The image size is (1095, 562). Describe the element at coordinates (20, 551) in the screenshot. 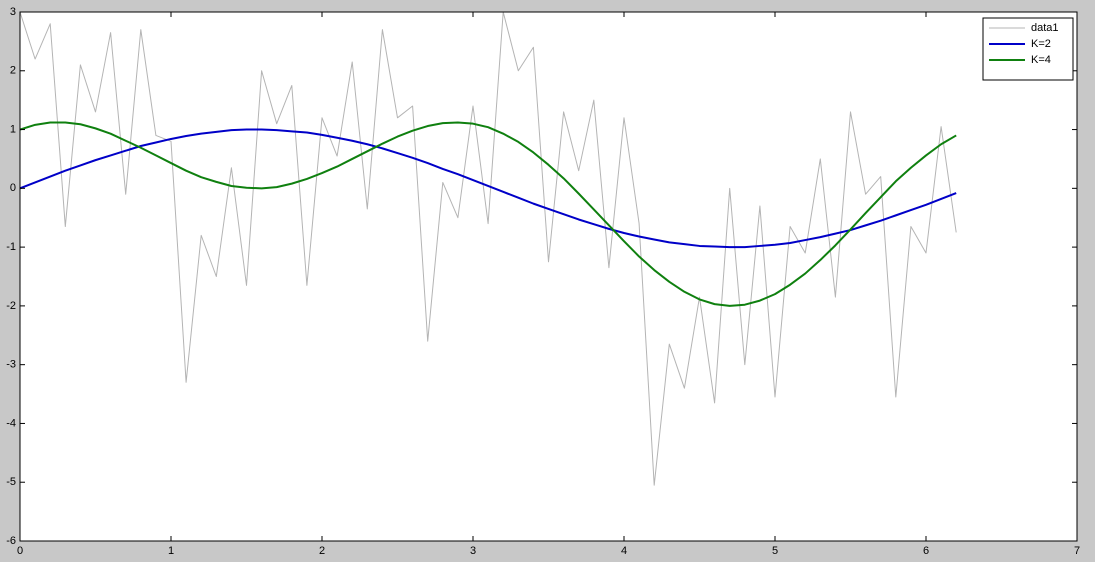

I see `x-tick-label: 0` at that location.